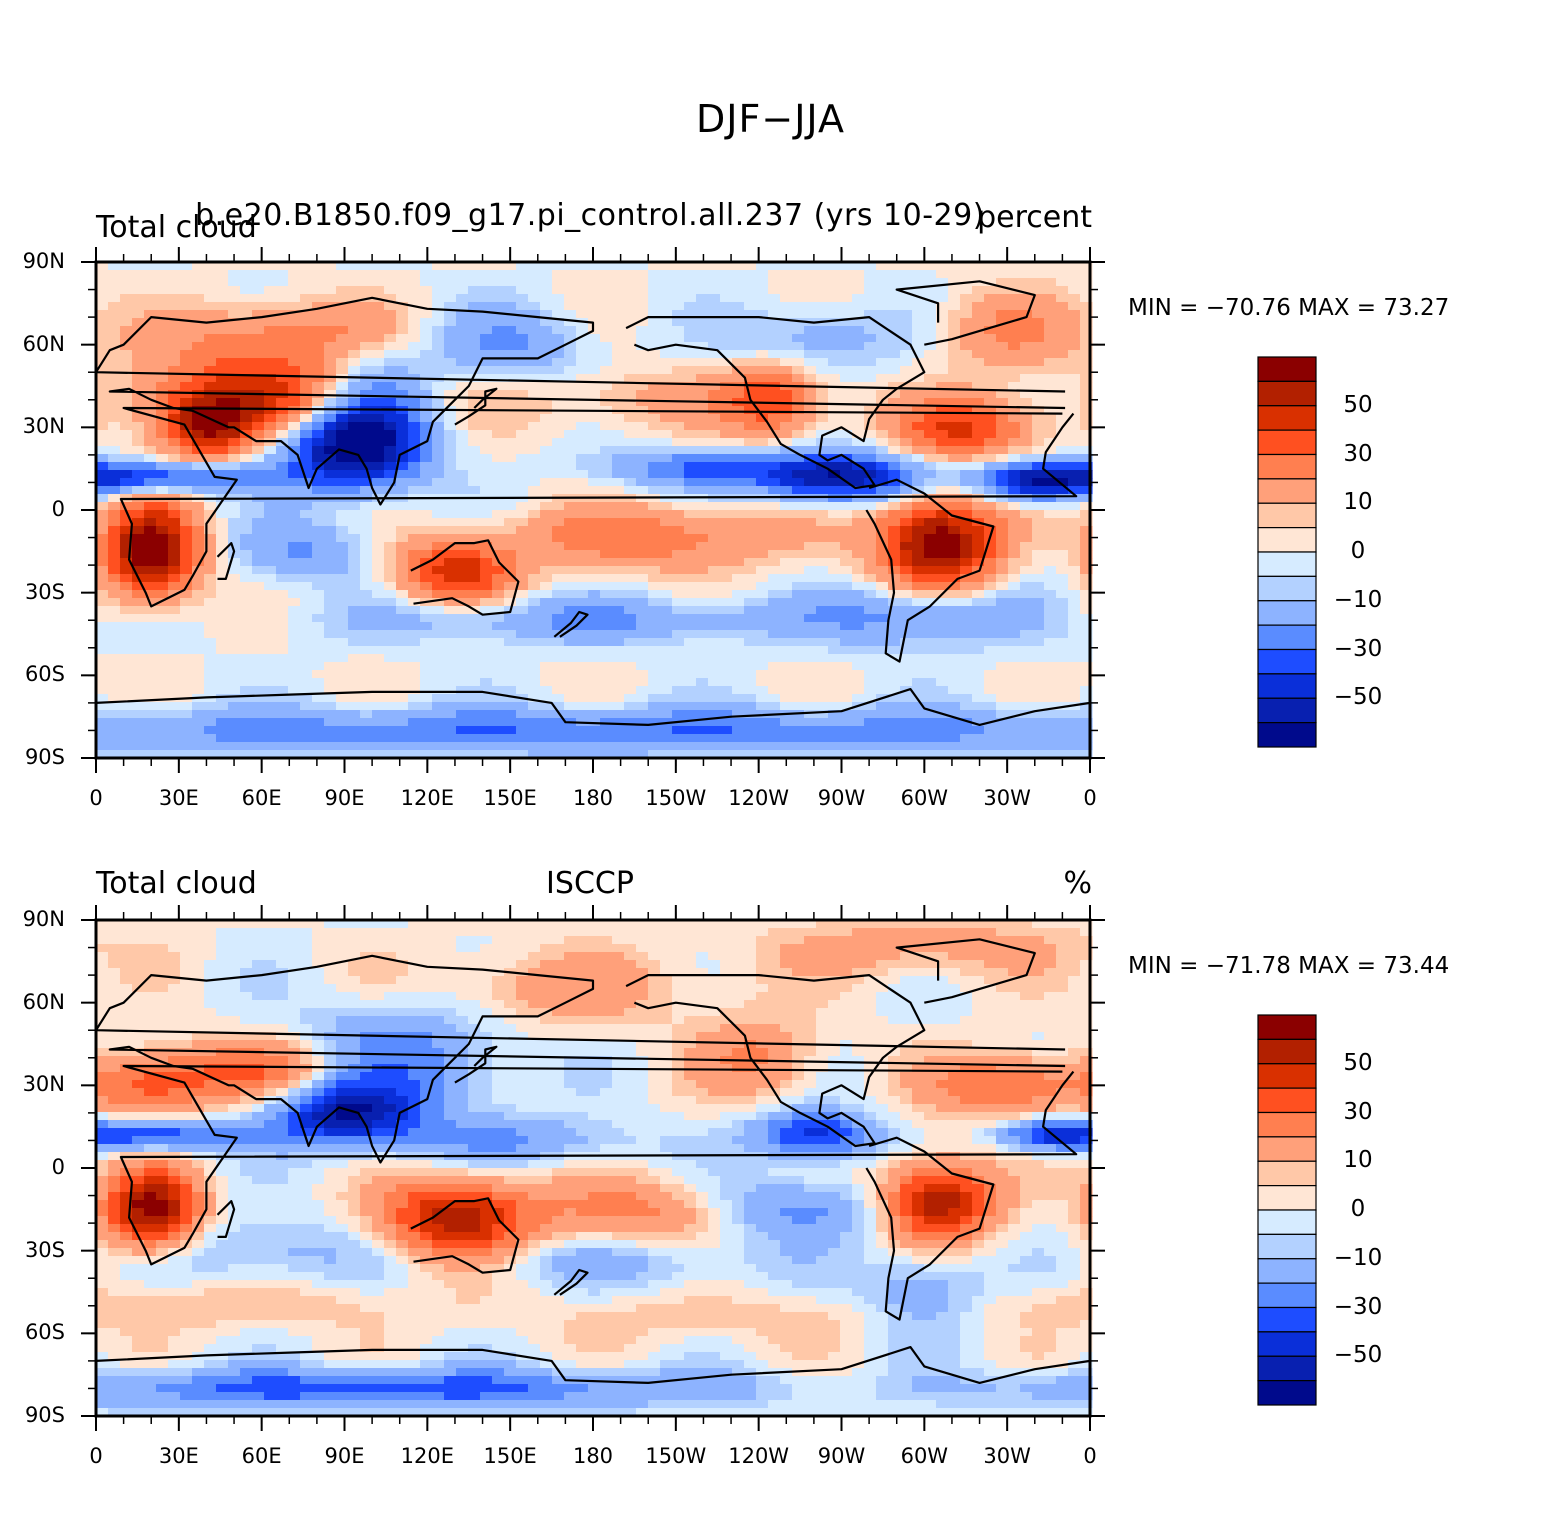  What do you see at coordinates (176, 227) in the screenshot?
I see `panel1-left-string: Total cloud` at bounding box center [176, 227].